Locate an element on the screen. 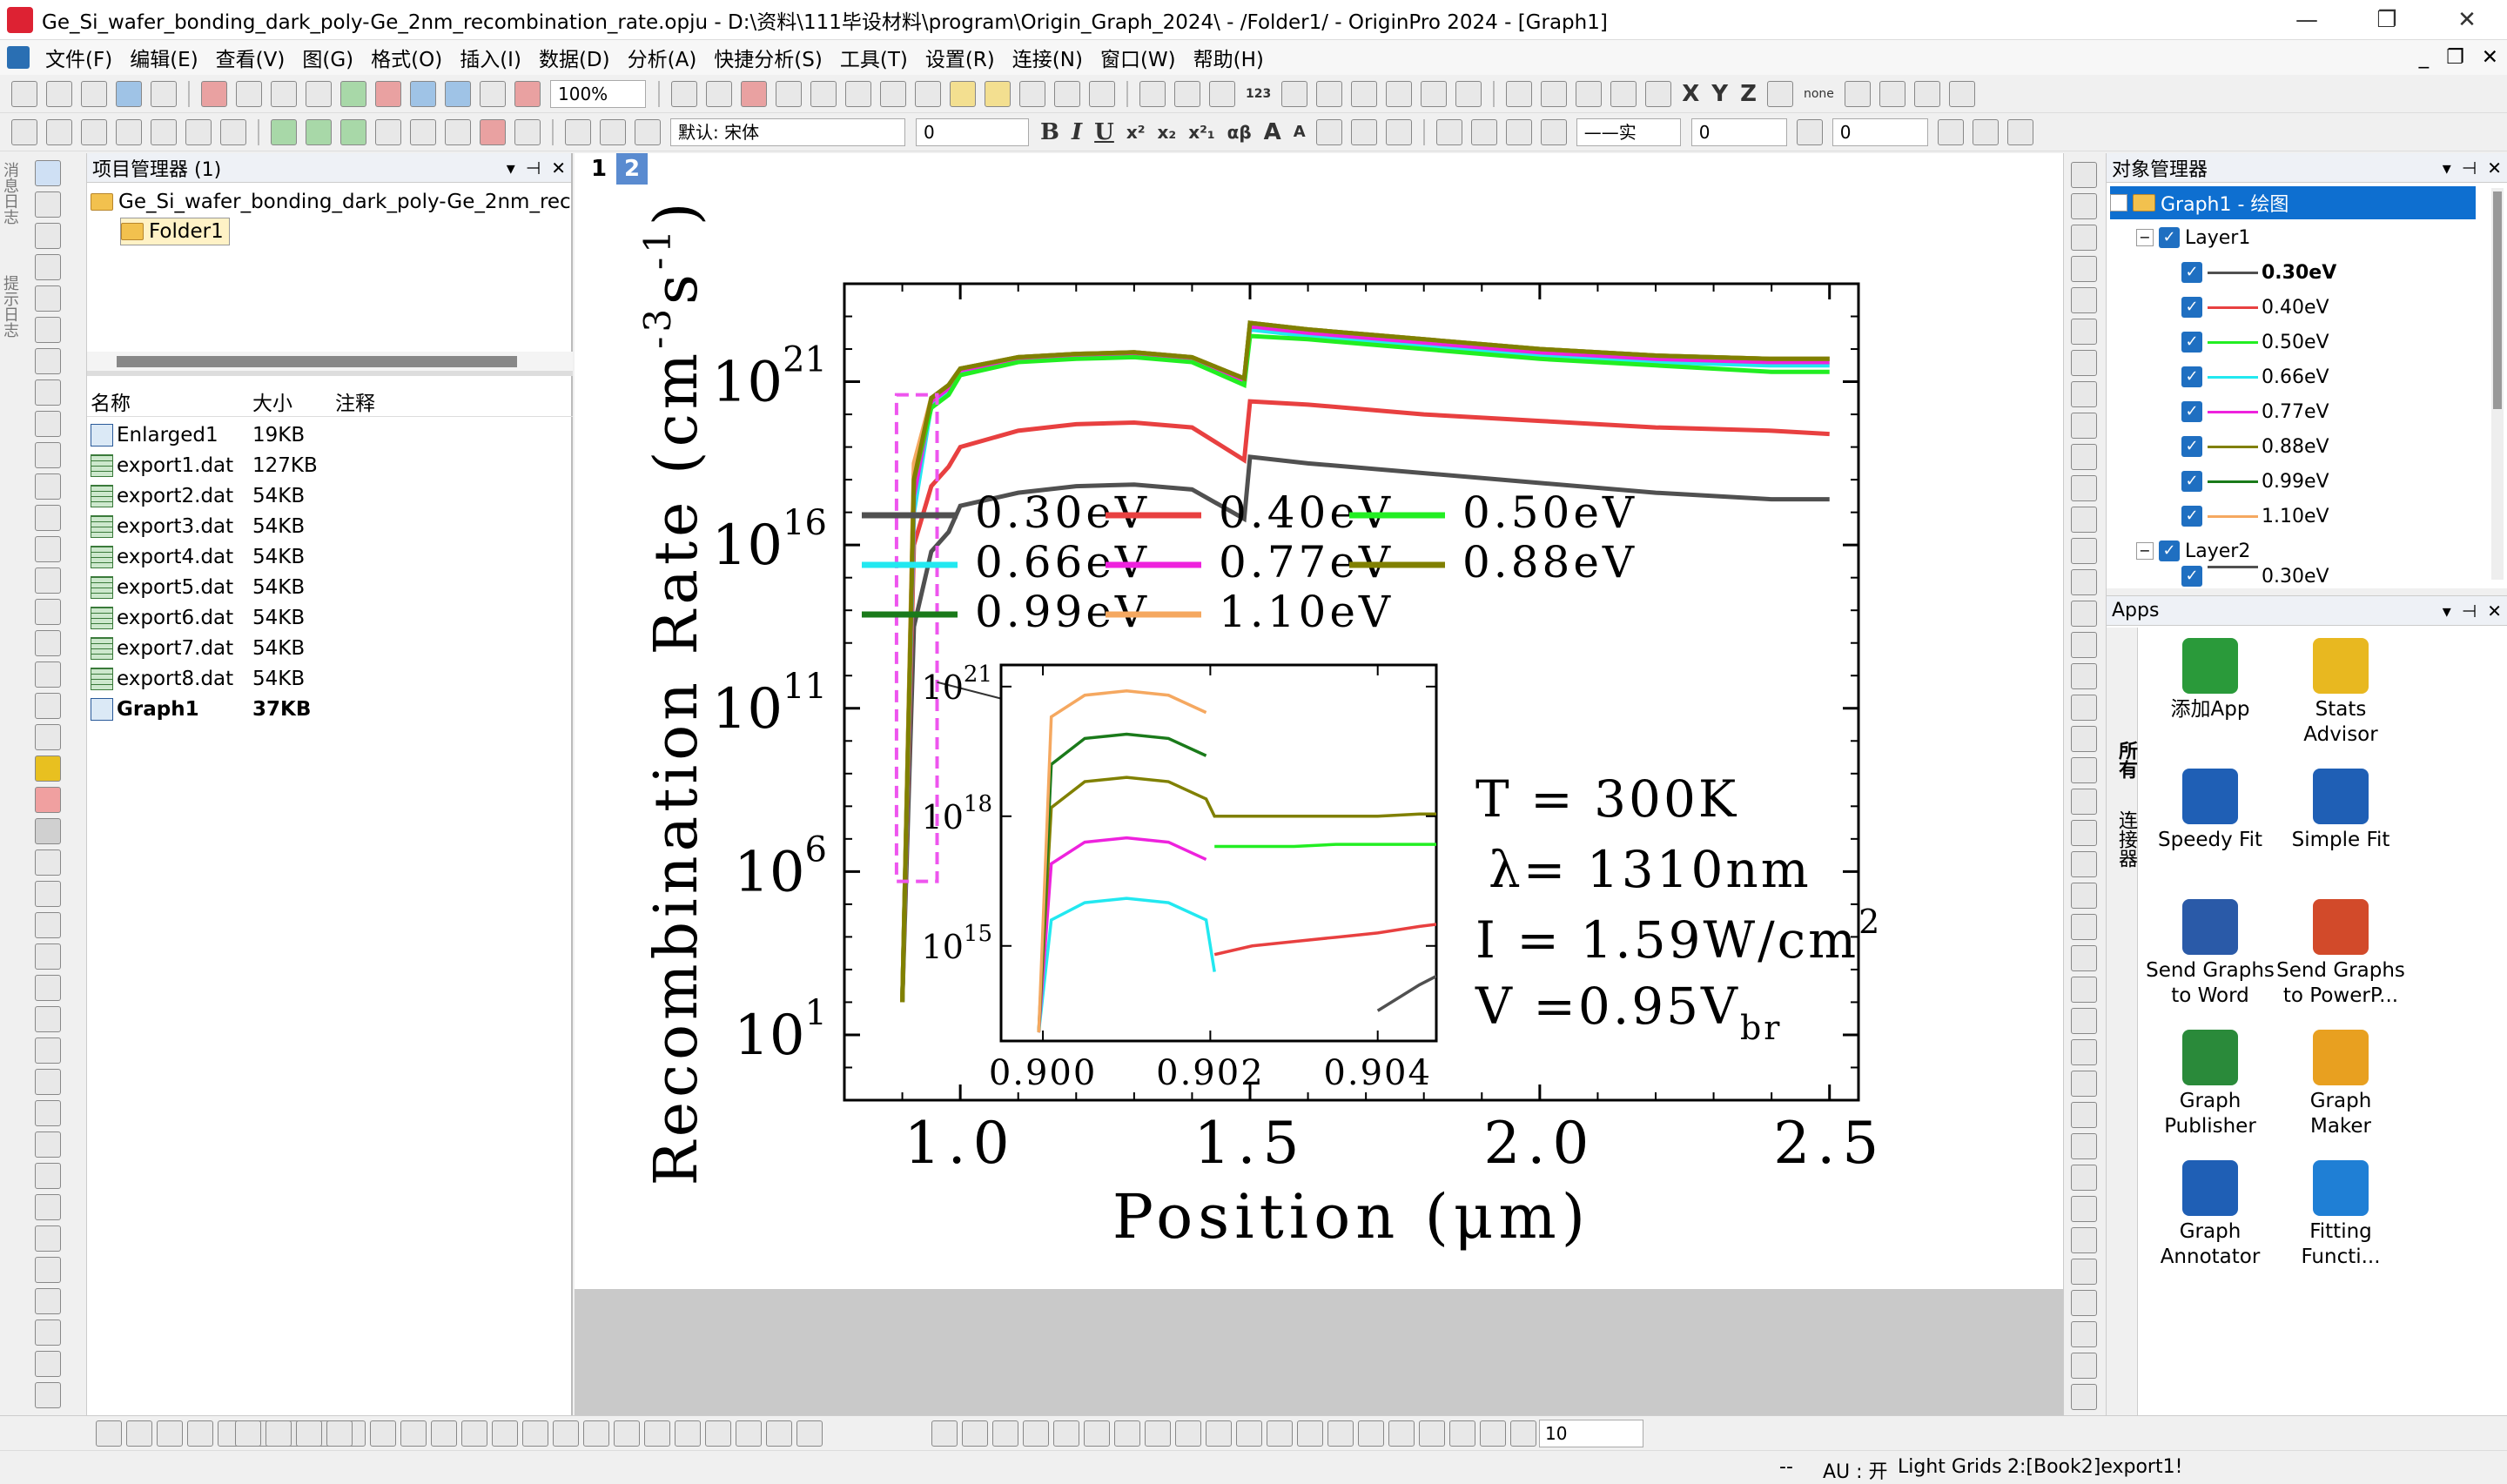 The image size is (2507, 1484). filter-clear-icon is located at coordinates (1434, 93).